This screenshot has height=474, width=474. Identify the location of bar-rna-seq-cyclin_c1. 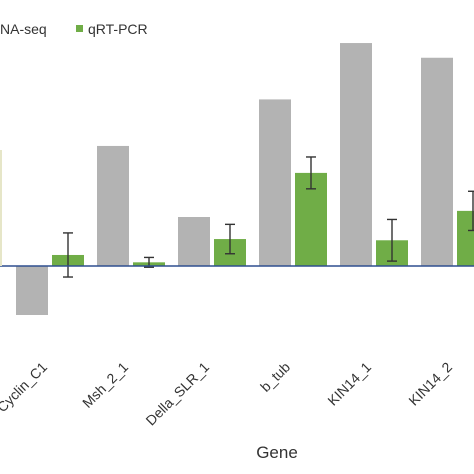
(32, 290).